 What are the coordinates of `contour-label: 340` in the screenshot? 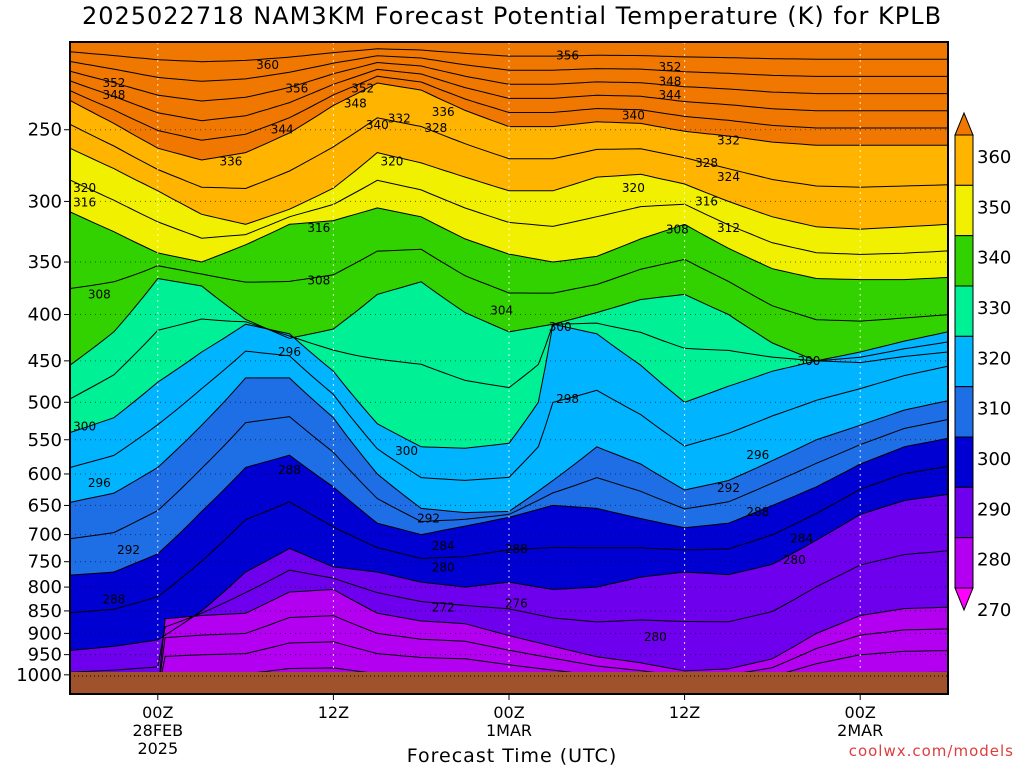 It's located at (633, 115).